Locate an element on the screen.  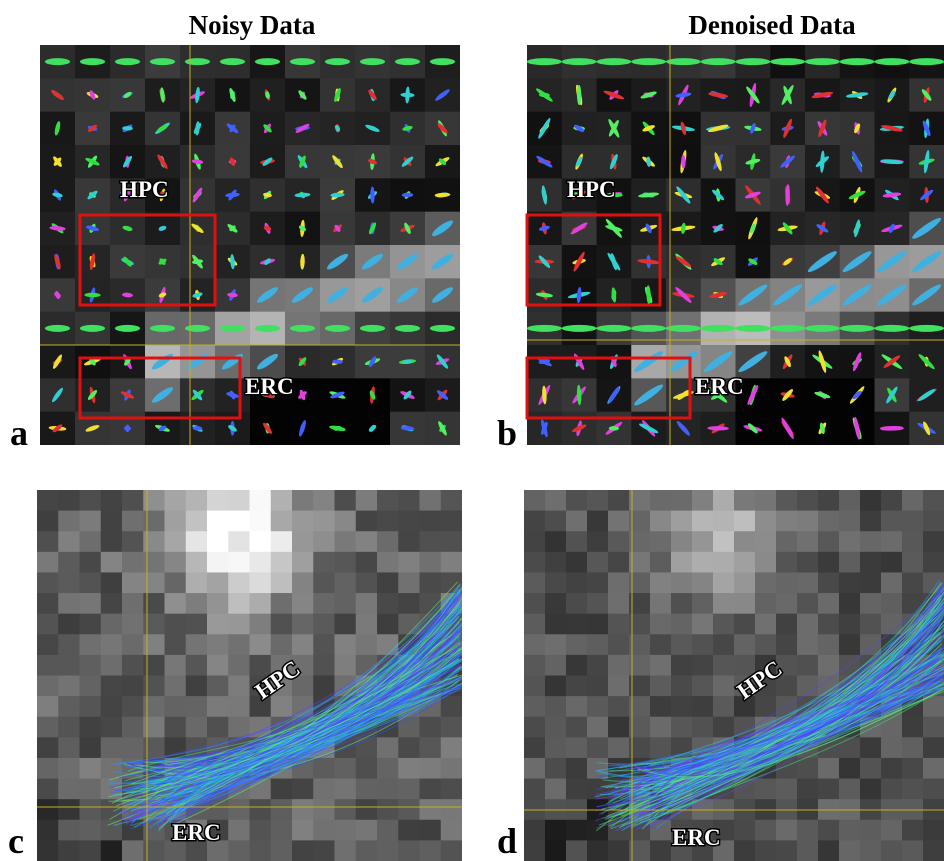
fiber is located at coordinates (317, 687).